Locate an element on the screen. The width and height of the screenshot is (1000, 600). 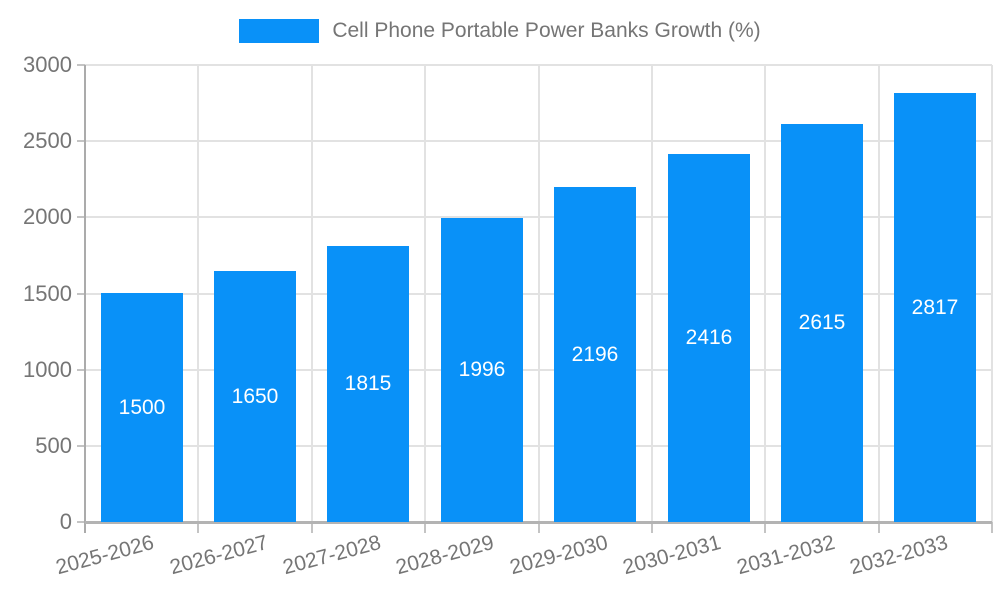
bar: 1500 is located at coordinates (142, 407).